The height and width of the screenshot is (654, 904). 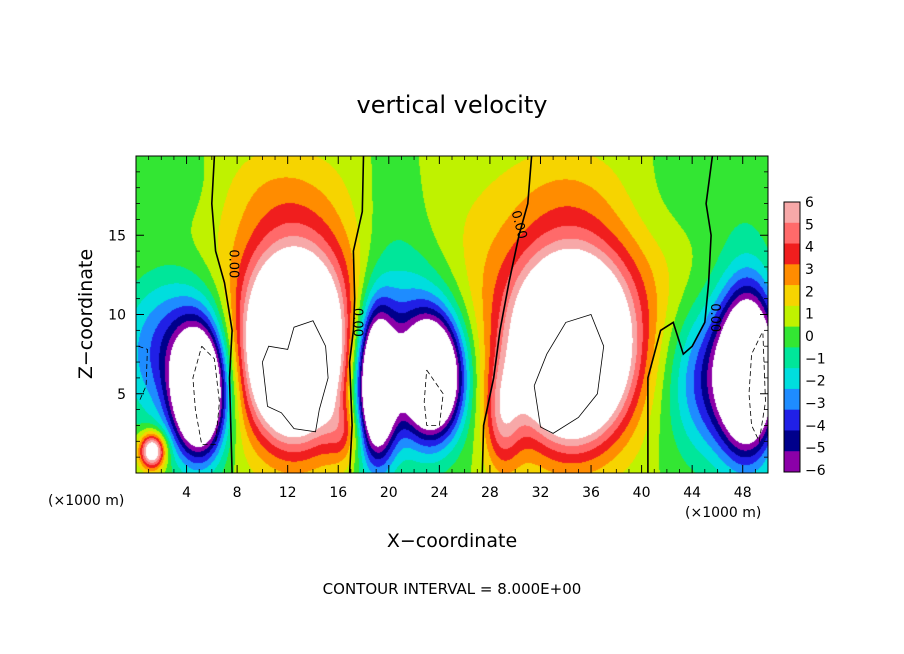 I want to click on colorbar-frame, so click(x=792, y=337).